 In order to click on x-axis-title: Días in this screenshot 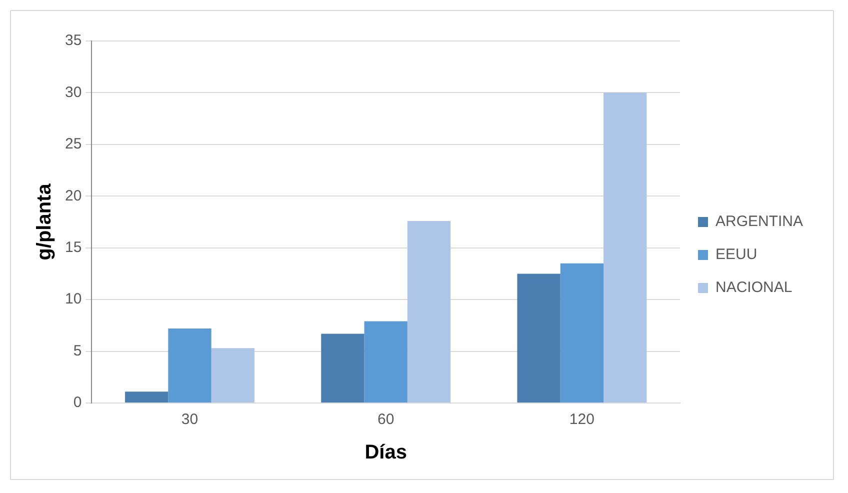, I will do `click(385, 453)`.